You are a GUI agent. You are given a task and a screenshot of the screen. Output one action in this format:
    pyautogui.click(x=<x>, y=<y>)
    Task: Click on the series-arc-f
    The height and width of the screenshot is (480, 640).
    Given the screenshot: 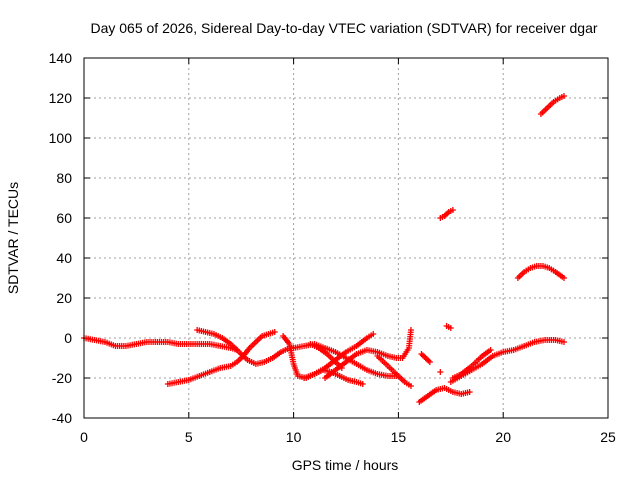 What is the action you would take?
    pyautogui.click(x=339, y=356)
    